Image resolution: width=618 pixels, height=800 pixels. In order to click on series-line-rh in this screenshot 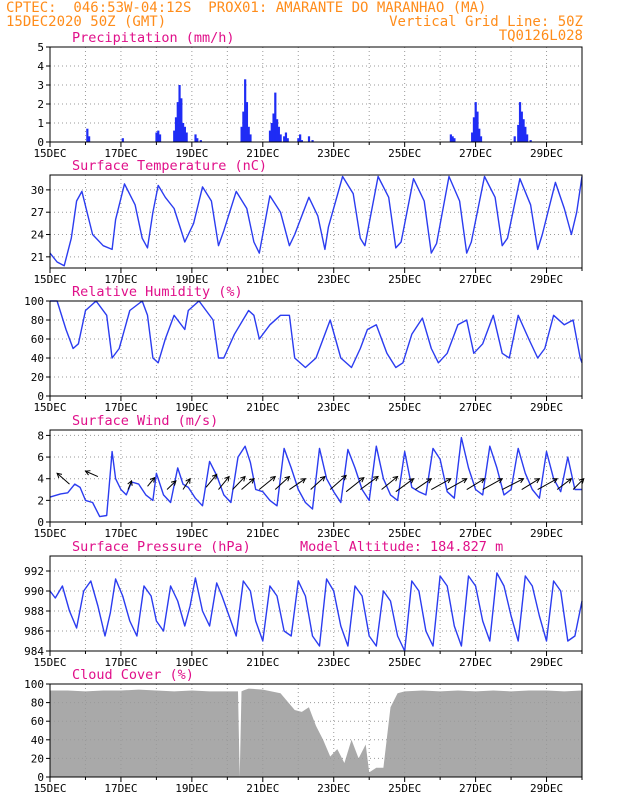, I will do `click(316, 334)`.